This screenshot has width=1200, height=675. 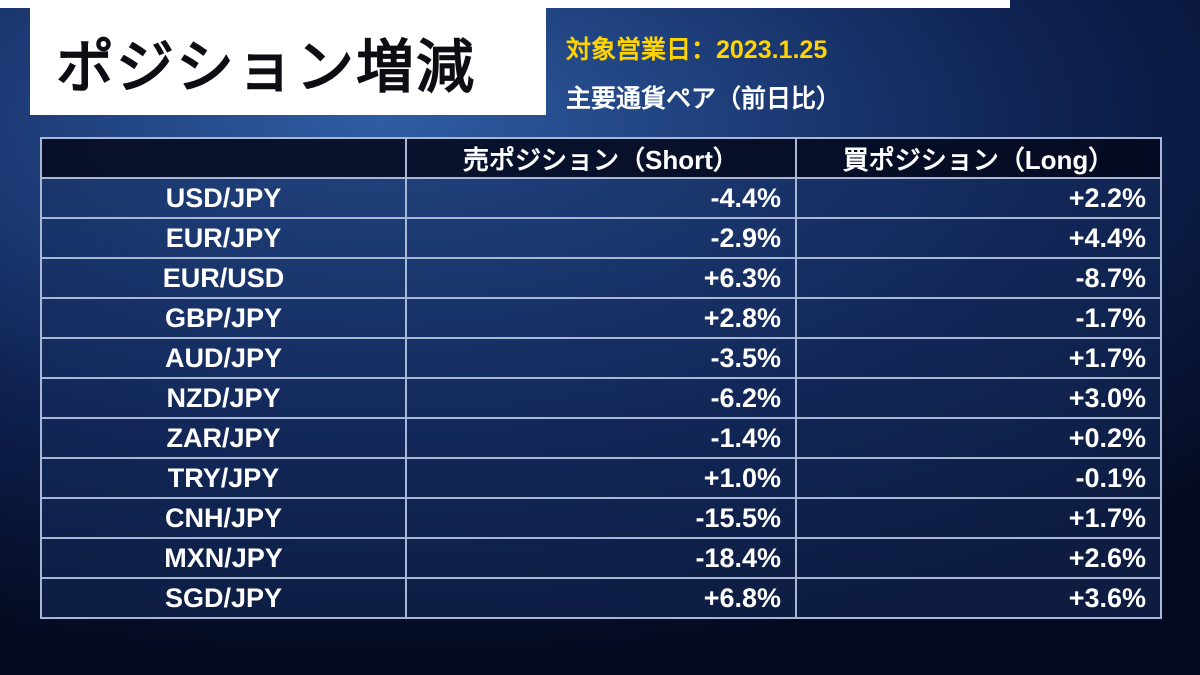 What do you see at coordinates (978, 478) in the screenshot?
I see `long-value-cell: -0.1%` at bounding box center [978, 478].